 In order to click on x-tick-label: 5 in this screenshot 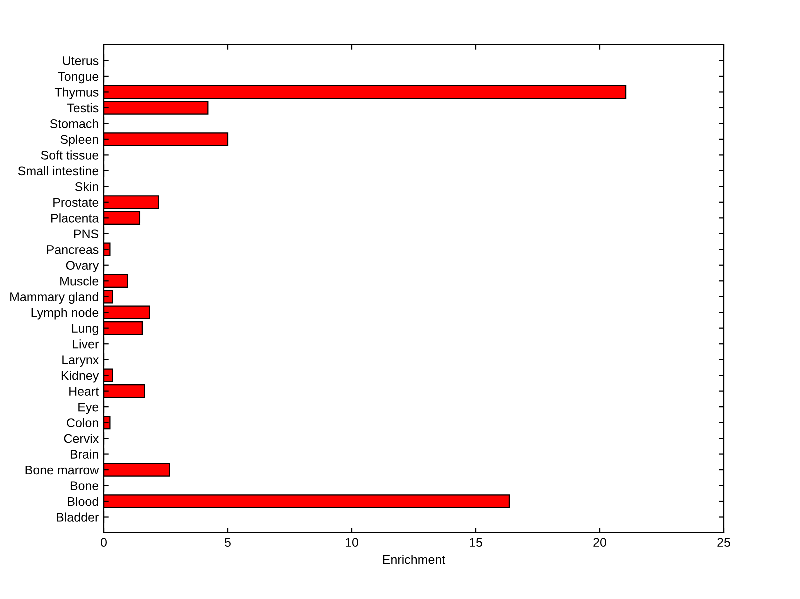, I will do `click(228, 543)`.